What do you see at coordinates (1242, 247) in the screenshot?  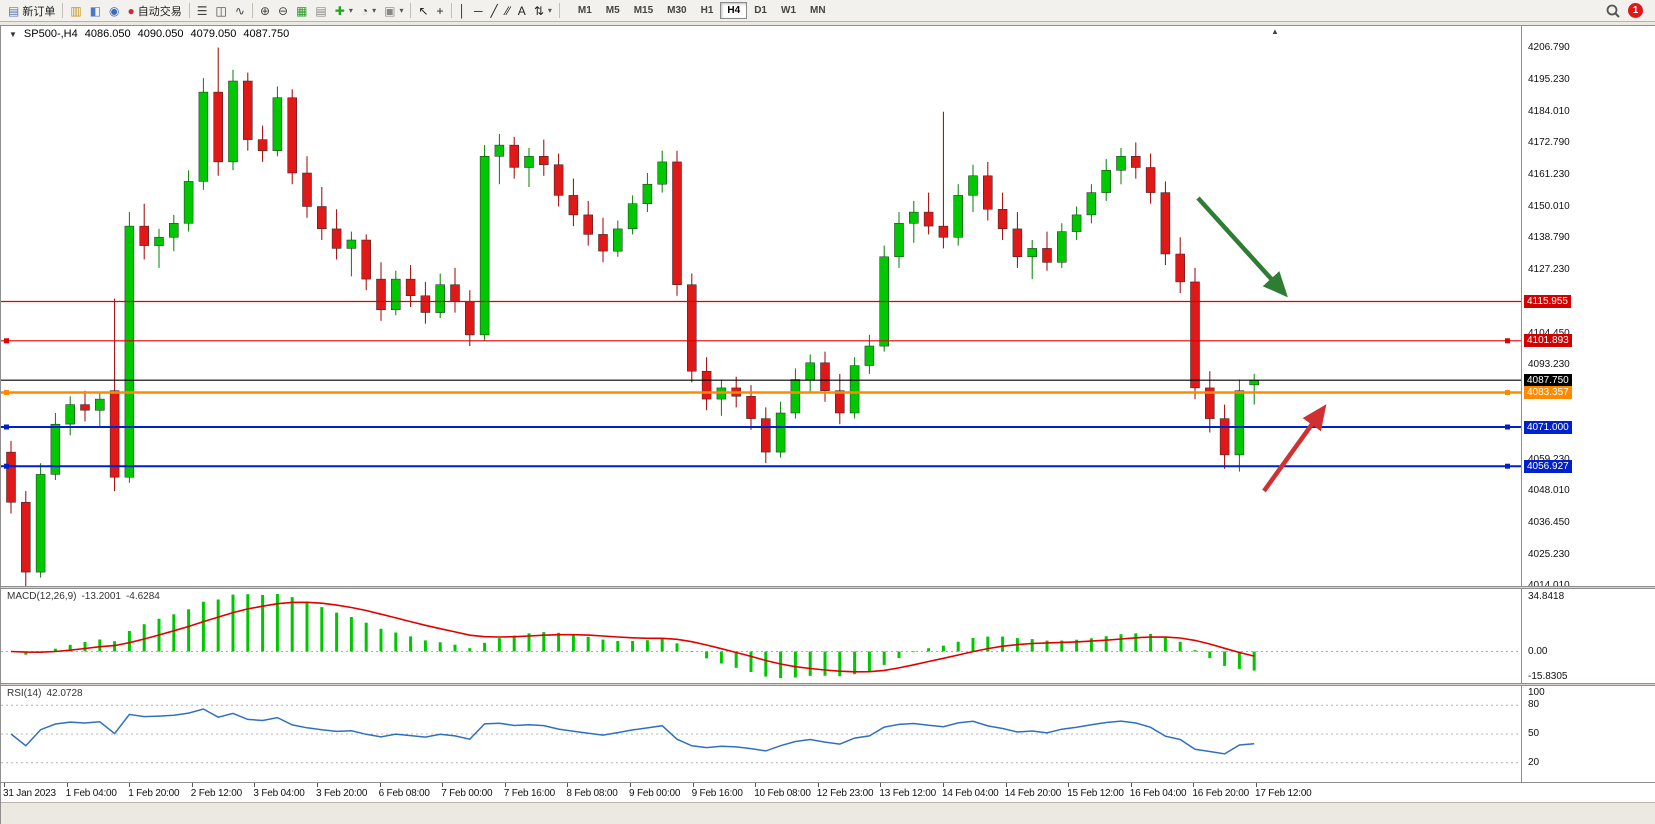 I see `downtrend-arrow` at bounding box center [1242, 247].